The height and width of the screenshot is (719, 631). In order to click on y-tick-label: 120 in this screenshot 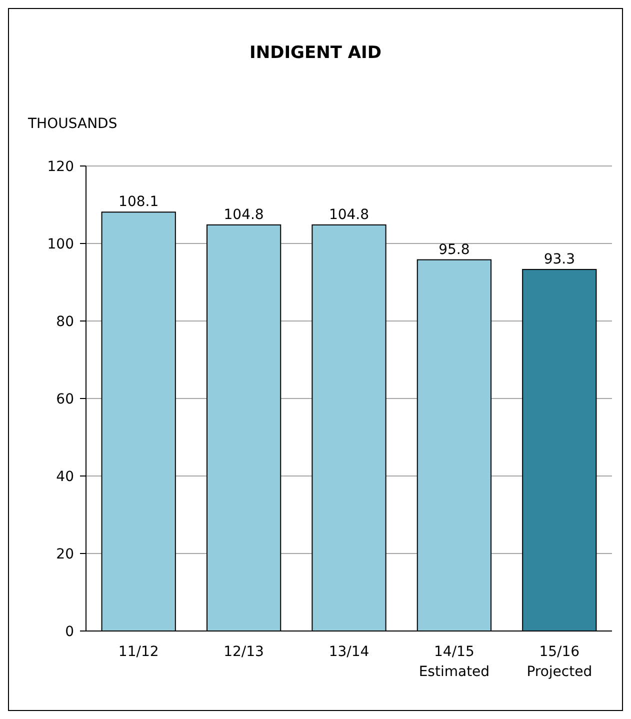, I will do `click(60, 167)`.